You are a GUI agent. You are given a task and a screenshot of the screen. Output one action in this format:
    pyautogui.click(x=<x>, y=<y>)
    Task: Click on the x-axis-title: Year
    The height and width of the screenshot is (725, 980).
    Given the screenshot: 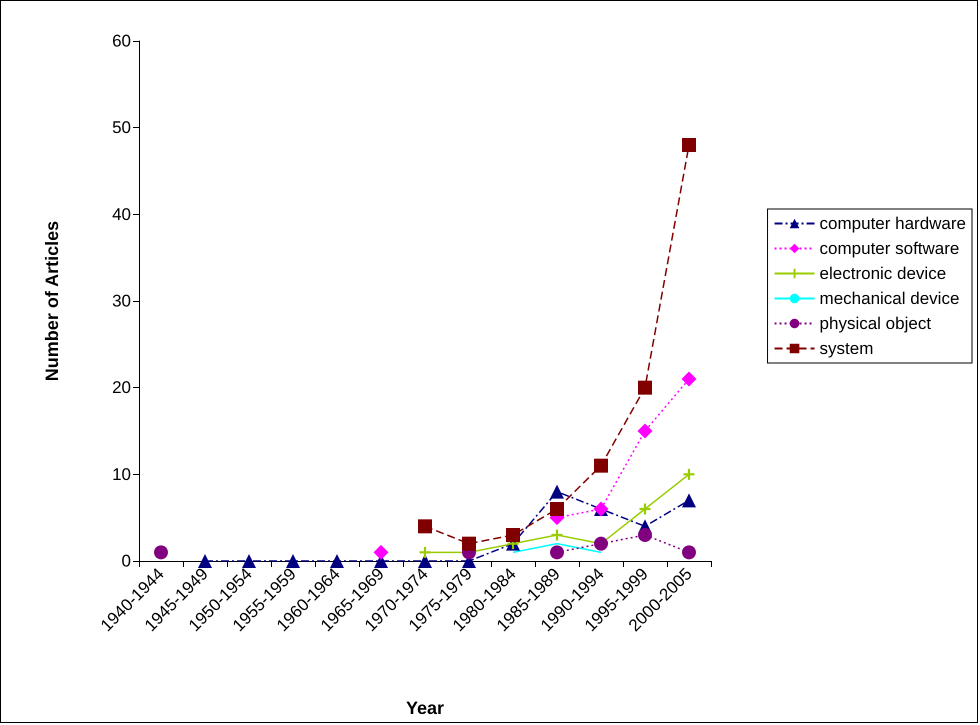 What is the action you would take?
    pyautogui.click(x=425, y=708)
    